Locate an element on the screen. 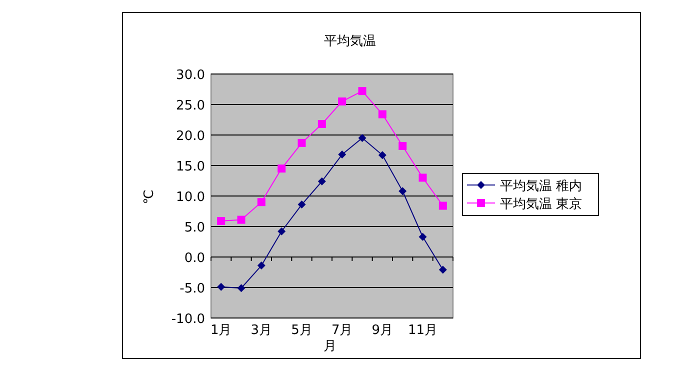 The image size is (700, 390). y-tick-label: -5.0 is located at coordinates (192, 289).